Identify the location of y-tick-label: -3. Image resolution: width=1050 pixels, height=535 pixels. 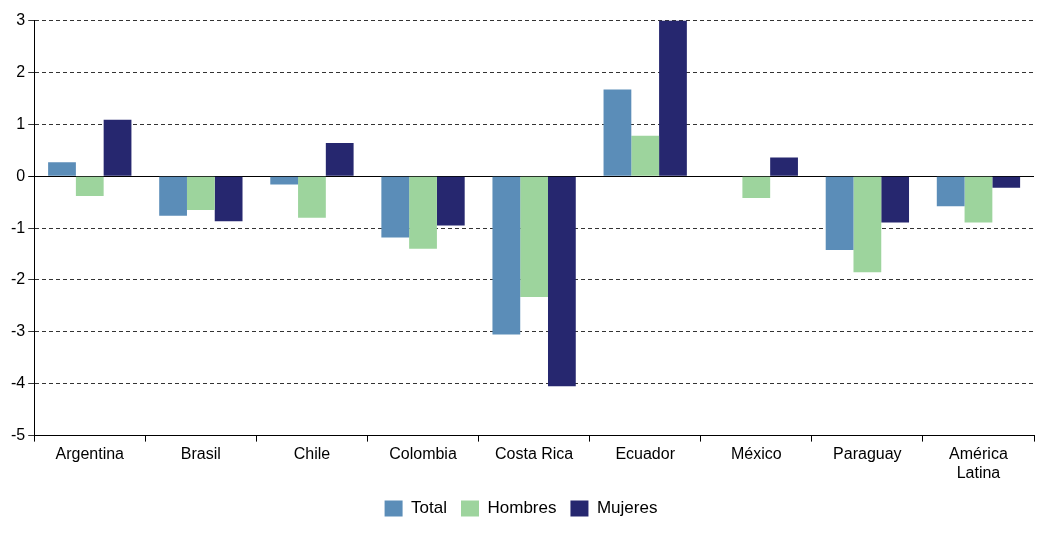
(18, 331).